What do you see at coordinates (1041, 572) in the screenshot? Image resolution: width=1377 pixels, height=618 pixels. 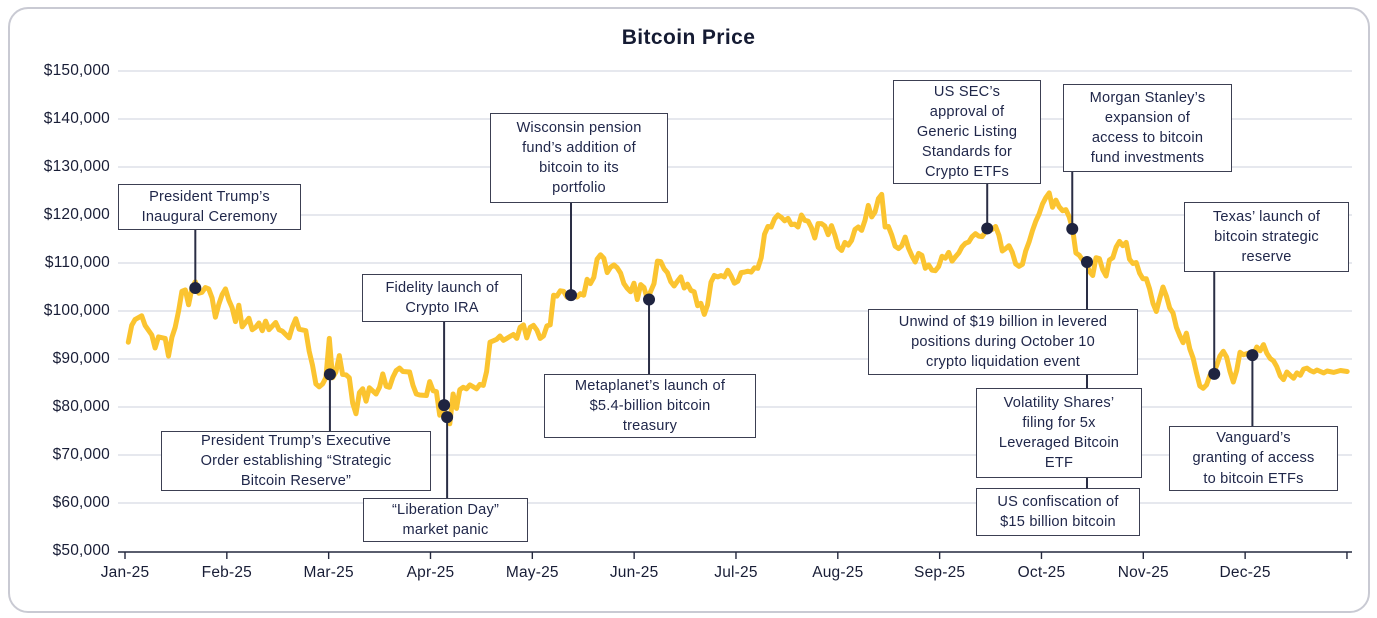 I see `x-axis-label: Oct-25` at bounding box center [1041, 572].